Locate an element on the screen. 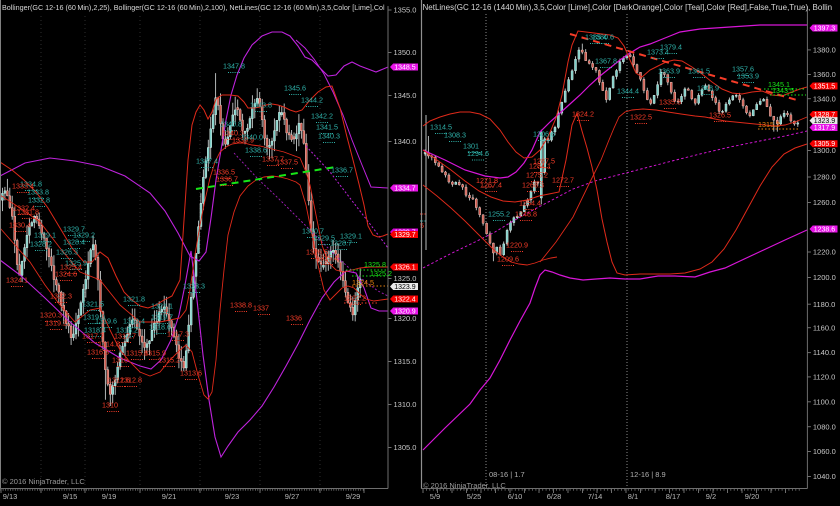  svg-text: 1363.9 is located at coordinates (669, 71).